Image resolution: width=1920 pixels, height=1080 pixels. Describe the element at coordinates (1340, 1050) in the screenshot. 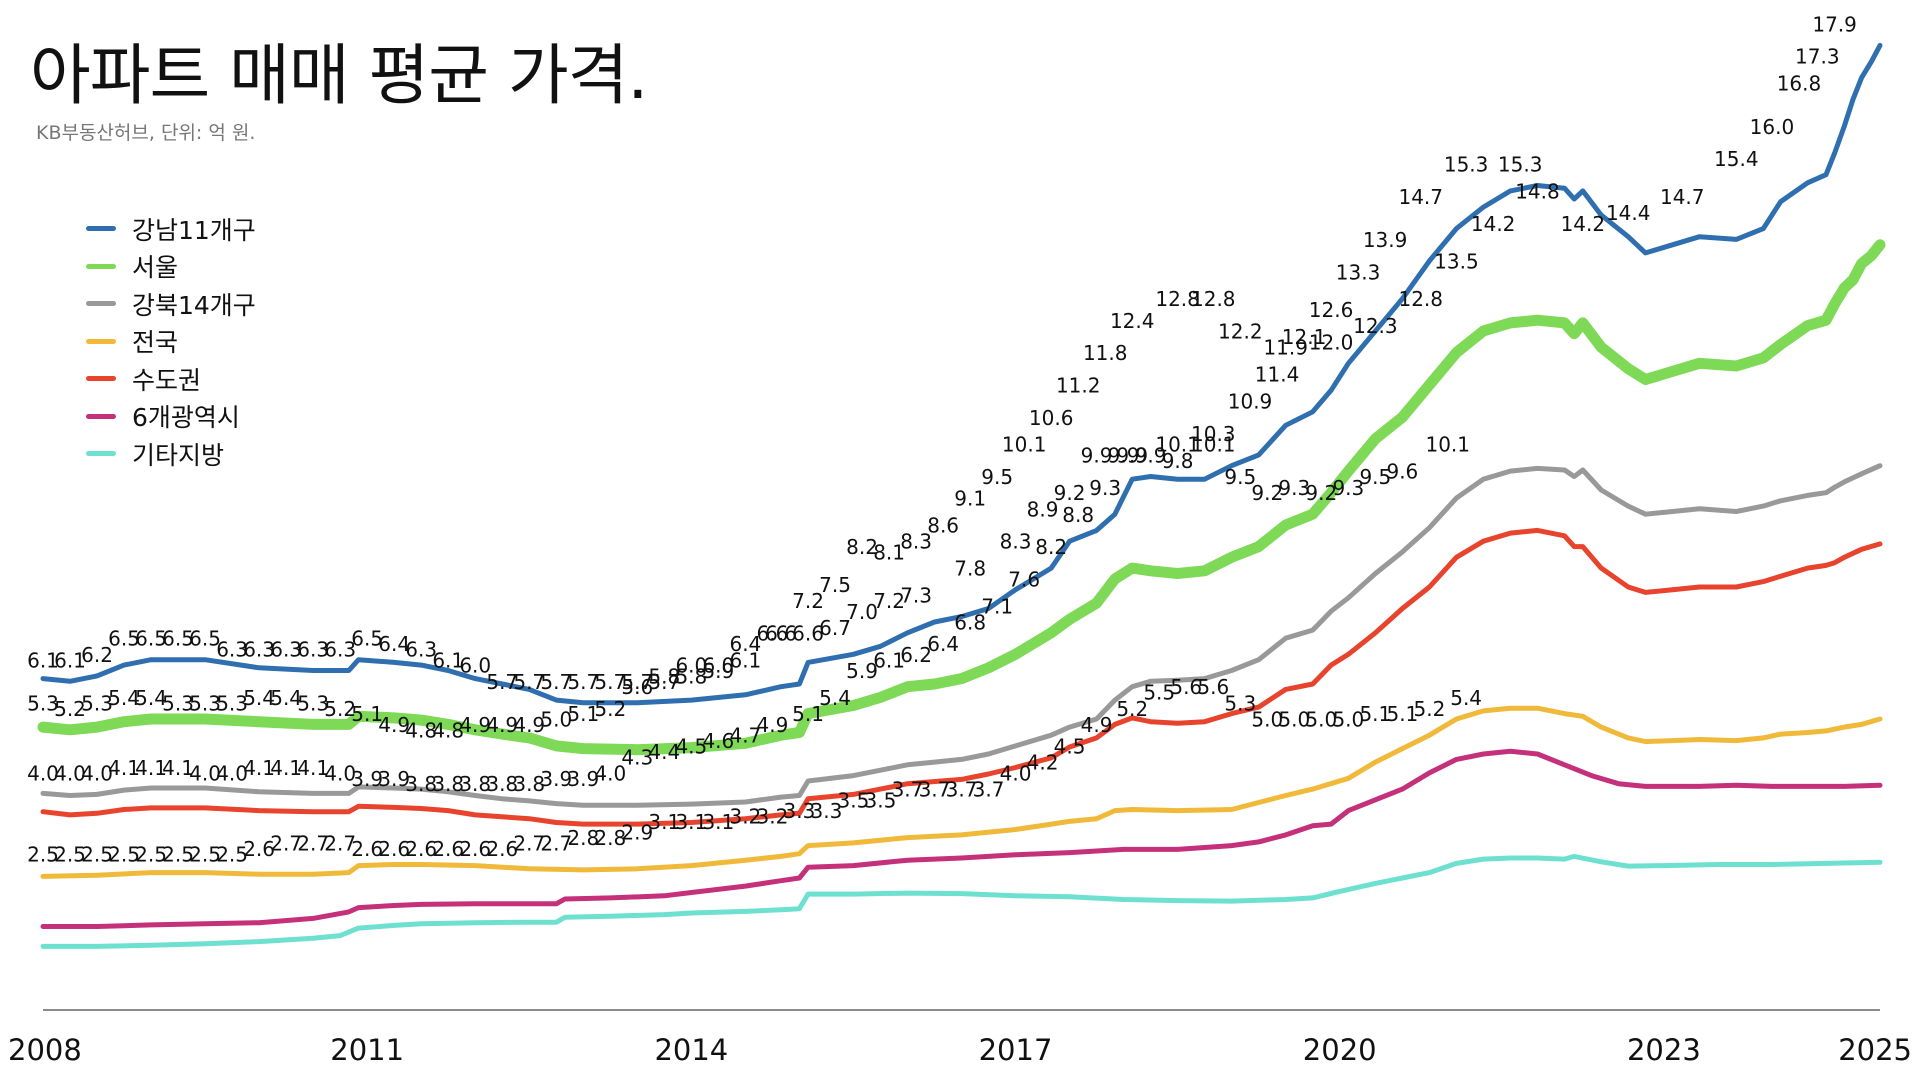

I see `x-tick-label: 2020` at that location.